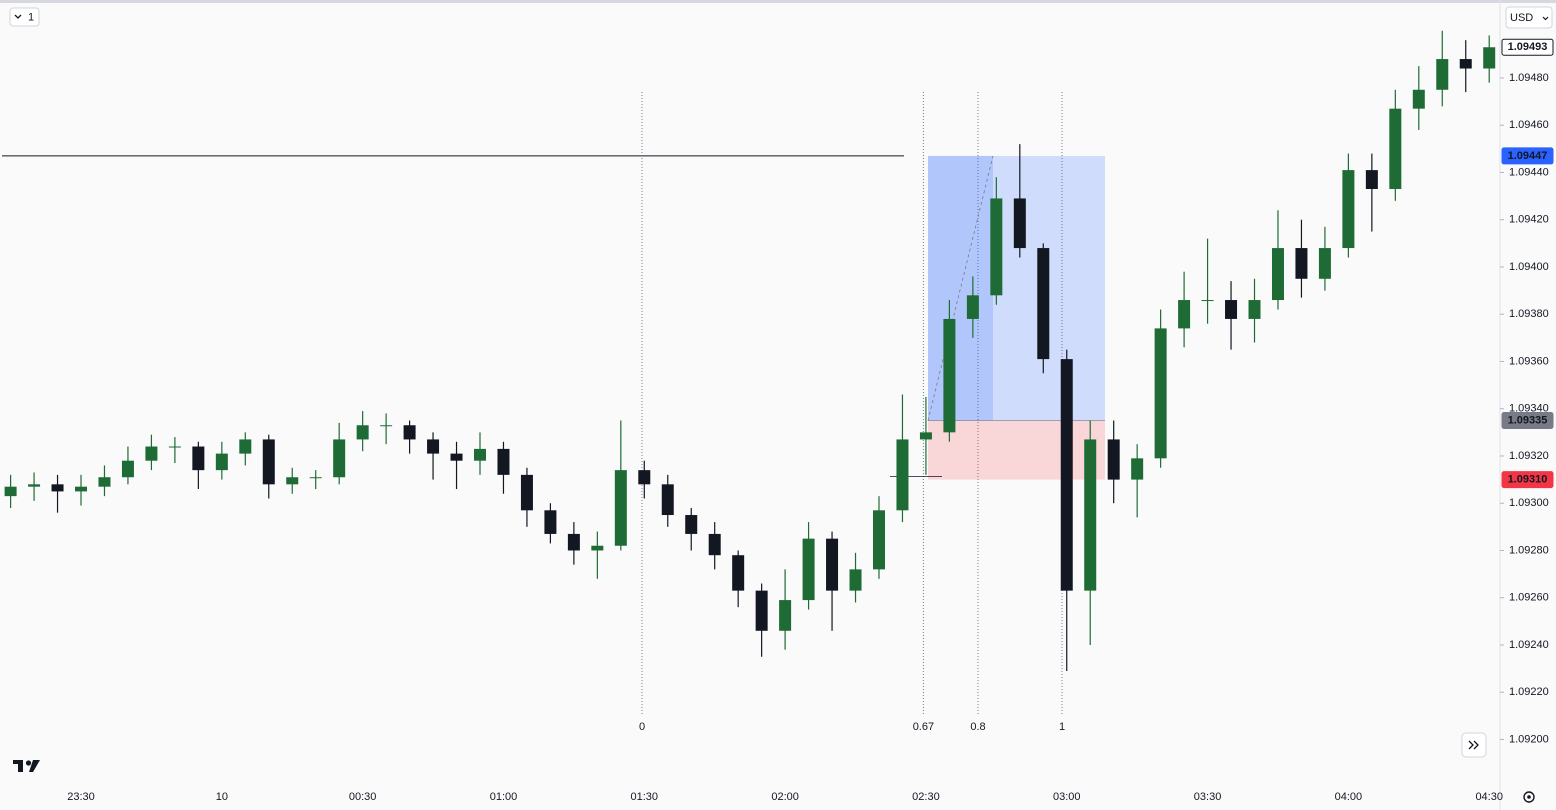  What do you see at coordinates (222, 797) in the screenshot?
I see `x-tick-label: 10` at bounding box center [222, 797].